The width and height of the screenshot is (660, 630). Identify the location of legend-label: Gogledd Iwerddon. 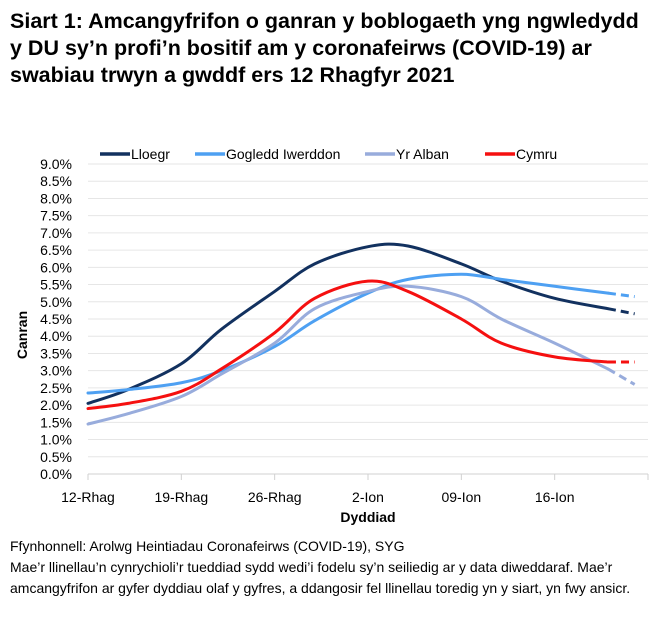
(283, 154).